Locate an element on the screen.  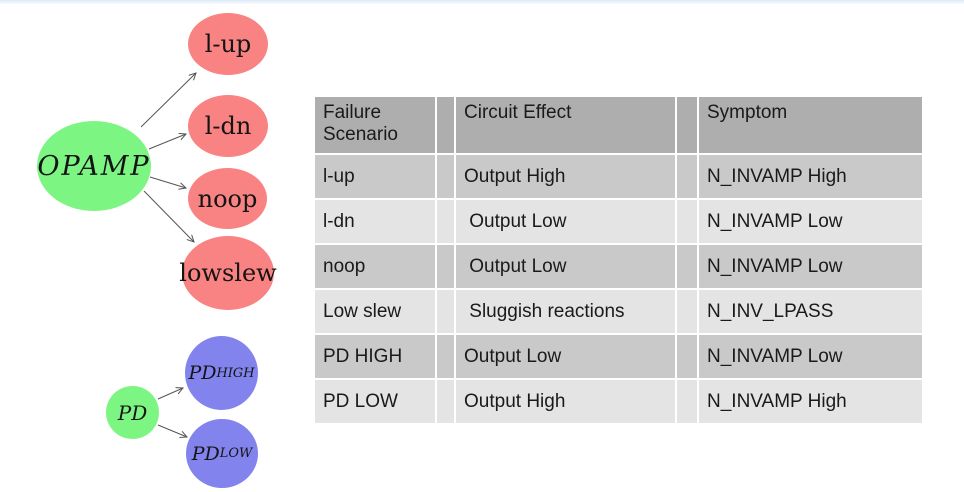
arrow-opamp-to-noop is located at coordinates (167, 182).